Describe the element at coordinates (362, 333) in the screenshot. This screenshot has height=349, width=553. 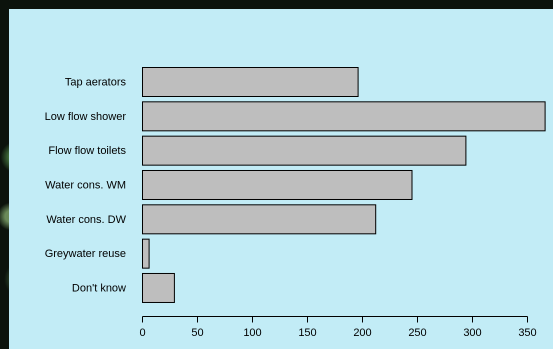
I see `x-tick-label-4: 200` at that location.